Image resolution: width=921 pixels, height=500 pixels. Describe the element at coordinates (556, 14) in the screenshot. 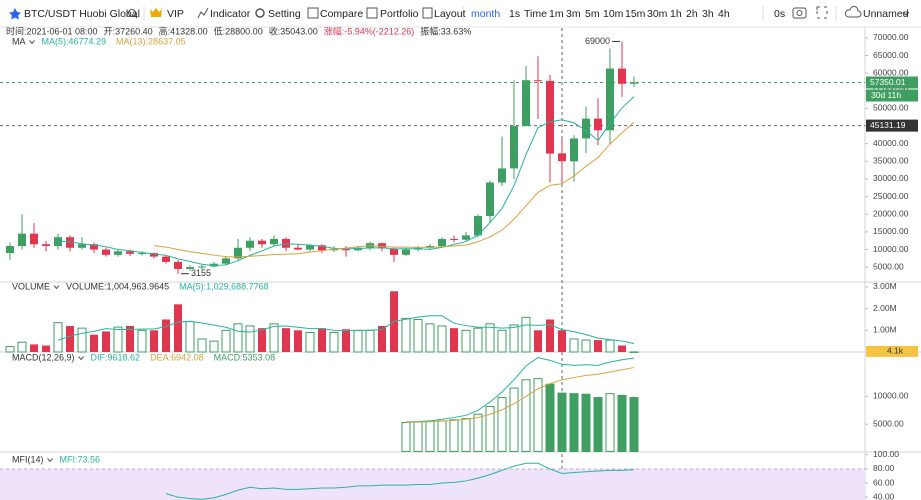

I see `interval-button: 1m` at that location.